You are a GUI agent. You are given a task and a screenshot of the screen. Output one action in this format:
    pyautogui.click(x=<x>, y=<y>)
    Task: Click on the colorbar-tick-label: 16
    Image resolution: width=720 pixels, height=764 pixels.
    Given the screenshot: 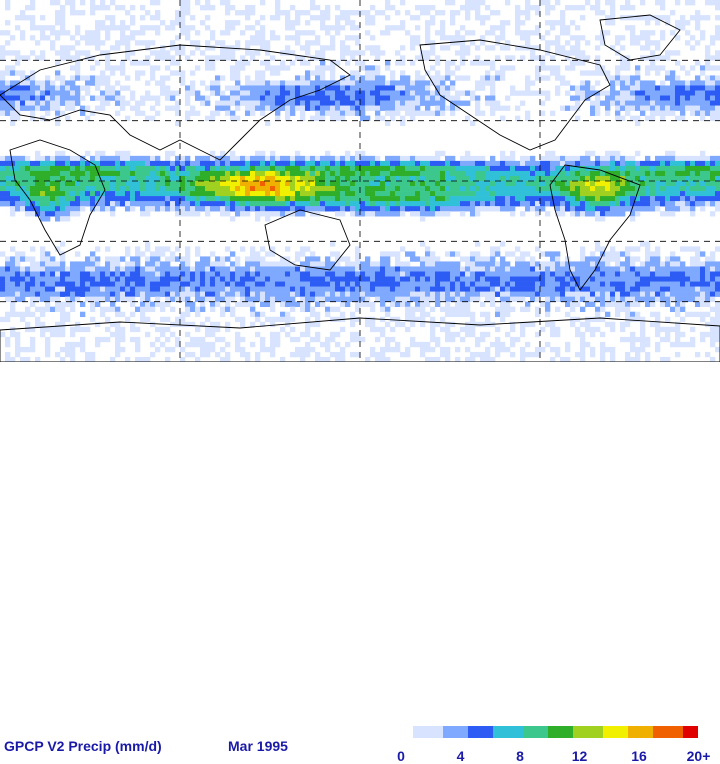 What is the action you would take?
    pyautogui.click(x=639, y=756)
    